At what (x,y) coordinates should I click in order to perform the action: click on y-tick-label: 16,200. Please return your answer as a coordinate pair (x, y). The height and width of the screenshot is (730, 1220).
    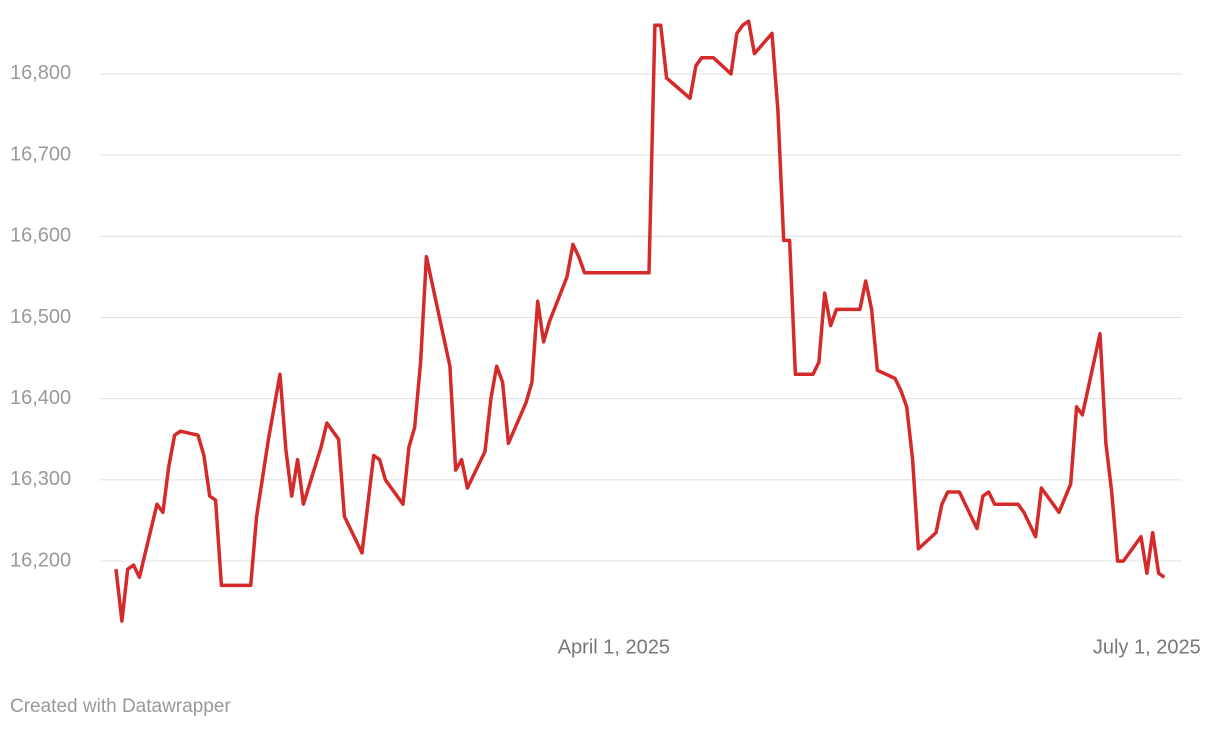
    Looking at the image, I should click on (40, 560).